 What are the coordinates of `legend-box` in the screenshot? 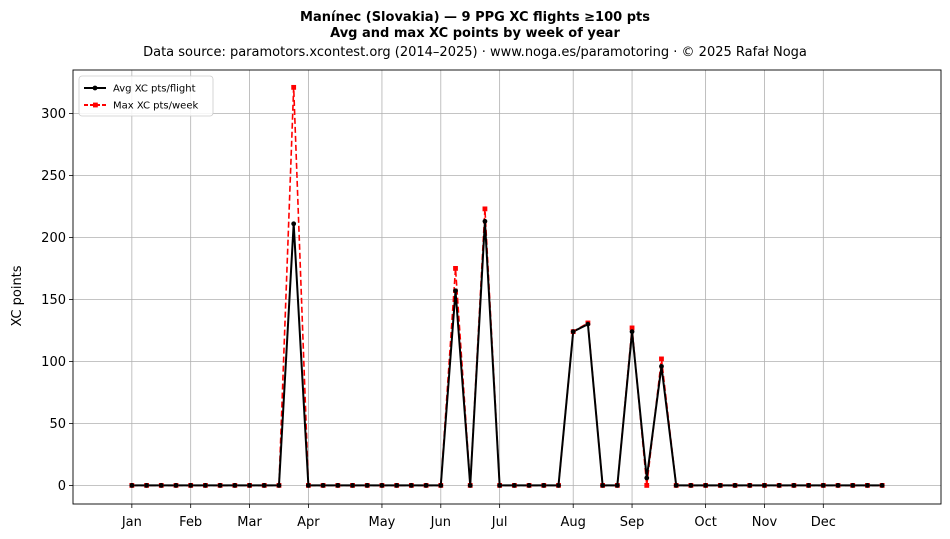 It's located at (146, 96).